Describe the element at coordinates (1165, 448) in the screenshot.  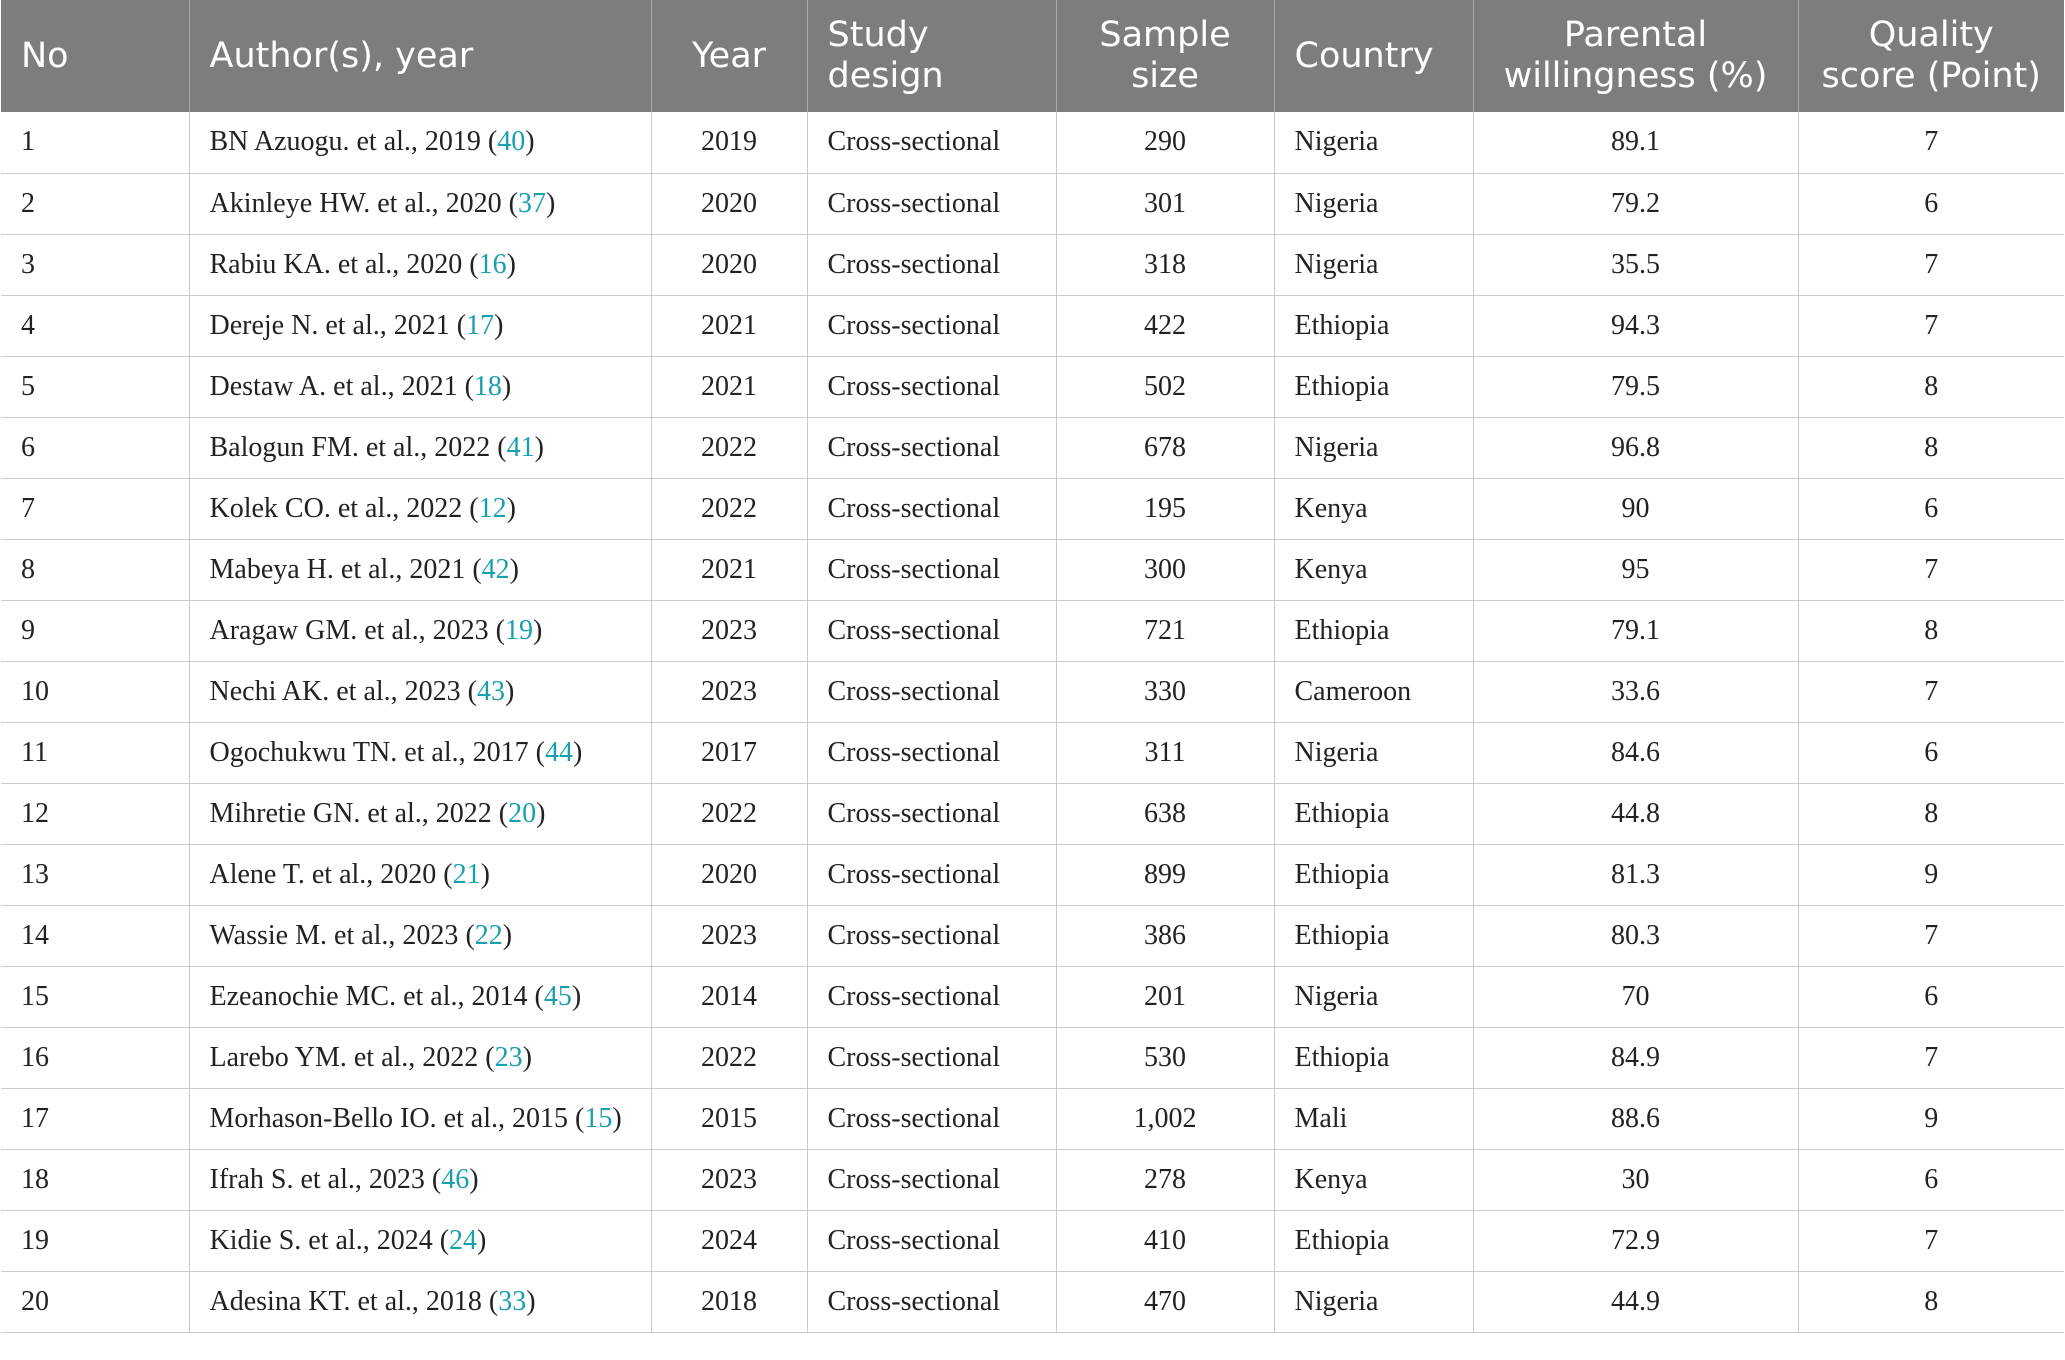
I see `cell-sample-size: 678` at that location.